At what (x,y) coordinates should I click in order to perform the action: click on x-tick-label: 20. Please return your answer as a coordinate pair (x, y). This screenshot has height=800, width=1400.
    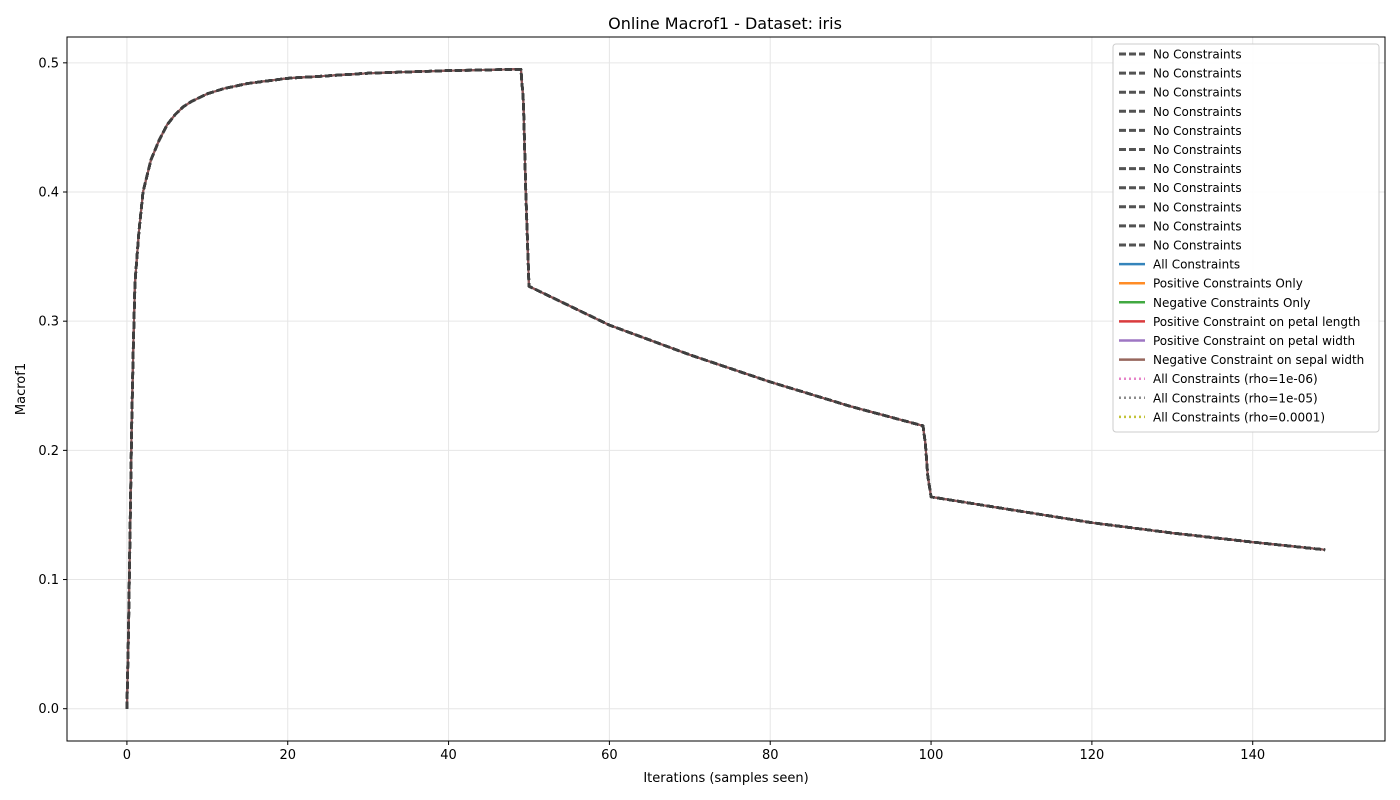
    Looking at the image, I should click on (287, 755).